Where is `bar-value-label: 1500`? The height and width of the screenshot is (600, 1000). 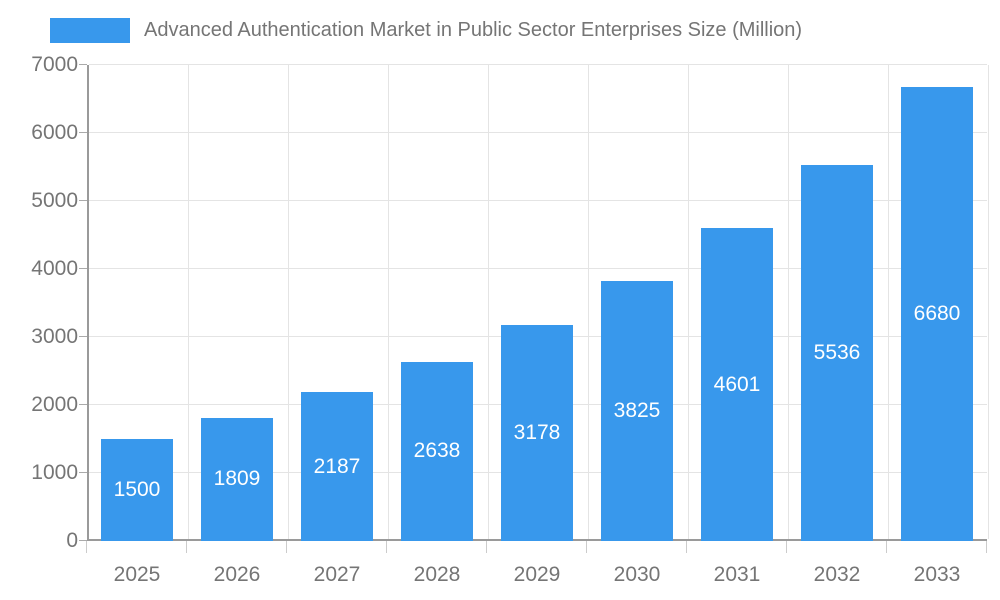
bar-value-label: 1500 is located at coordinates (137, 489).